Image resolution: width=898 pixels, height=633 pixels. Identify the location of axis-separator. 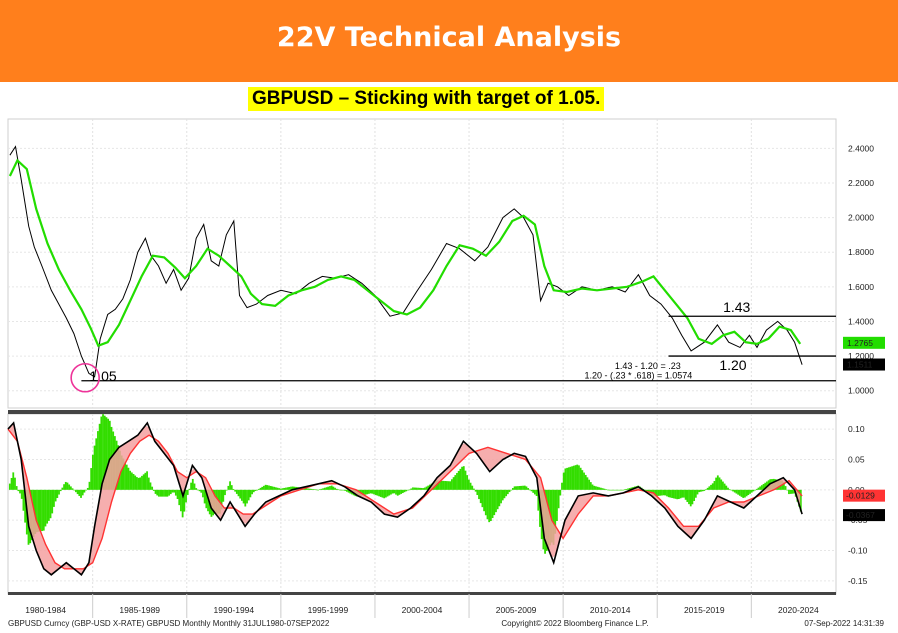
(422, 593).